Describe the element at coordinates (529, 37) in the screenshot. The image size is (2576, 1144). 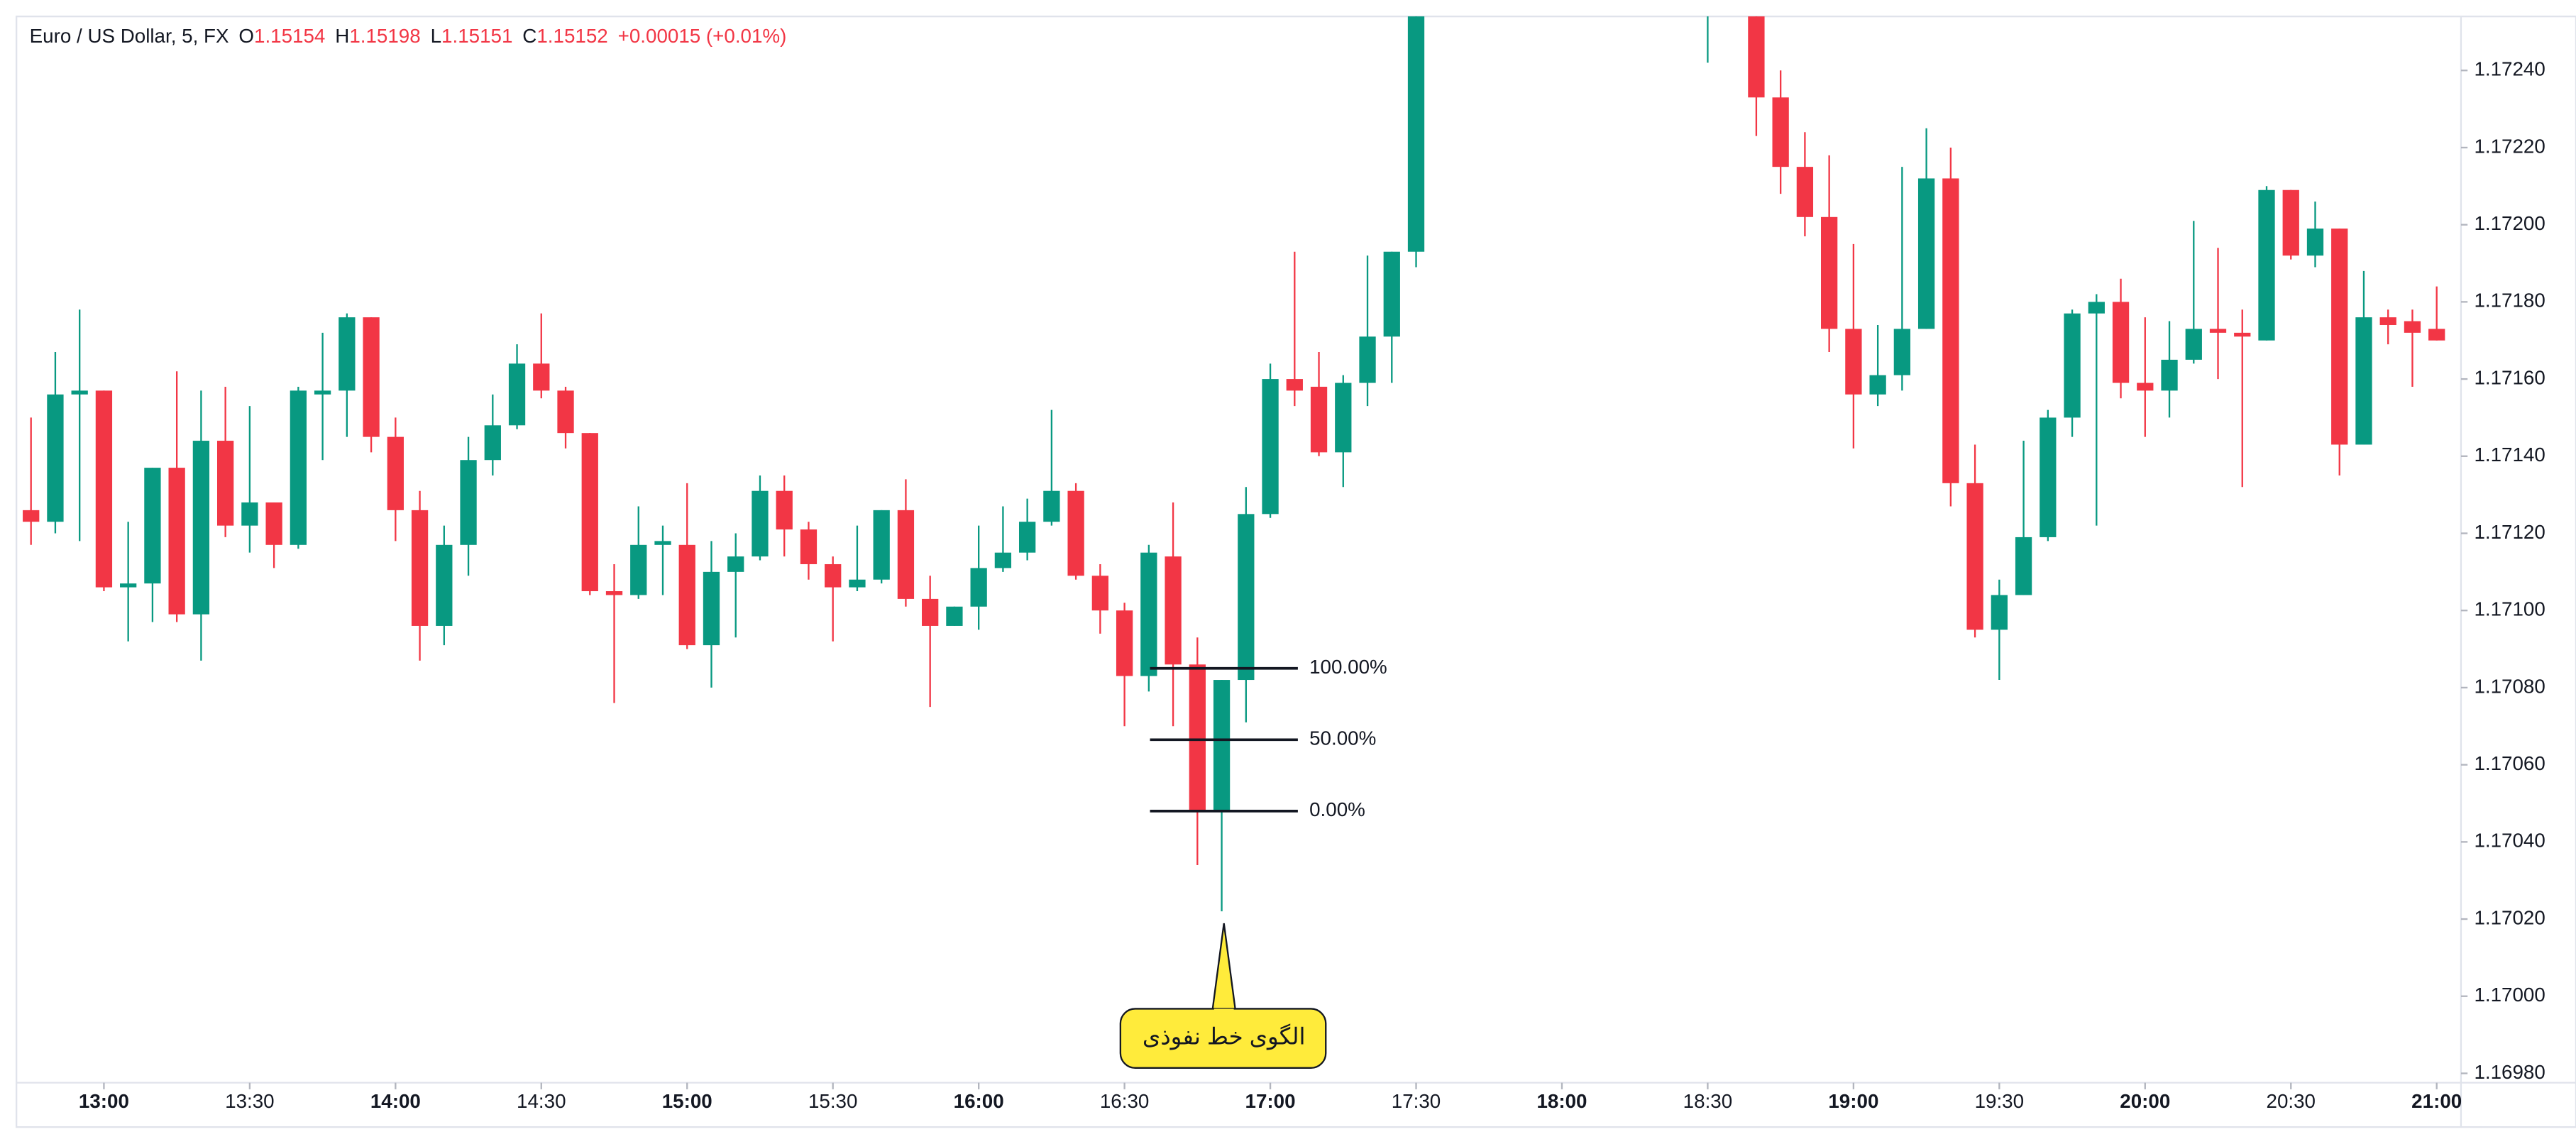
I see `ohlc-label: C` at that location.